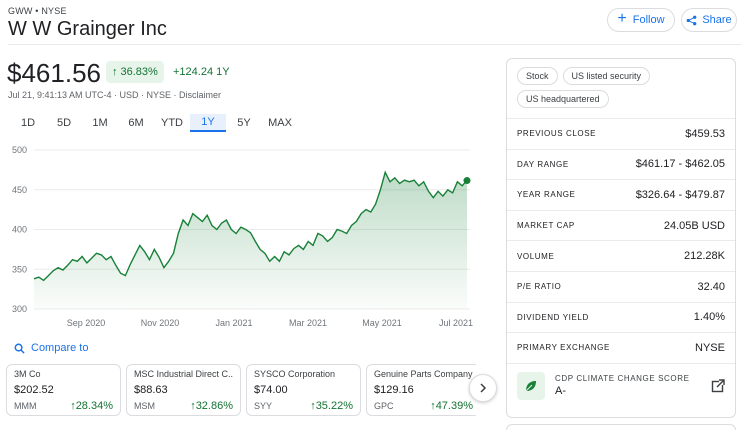  What do you see at coordinates (144, 406) in the screenshot?
I see `card-symbol: MSM` at bounding box center [144, 406].